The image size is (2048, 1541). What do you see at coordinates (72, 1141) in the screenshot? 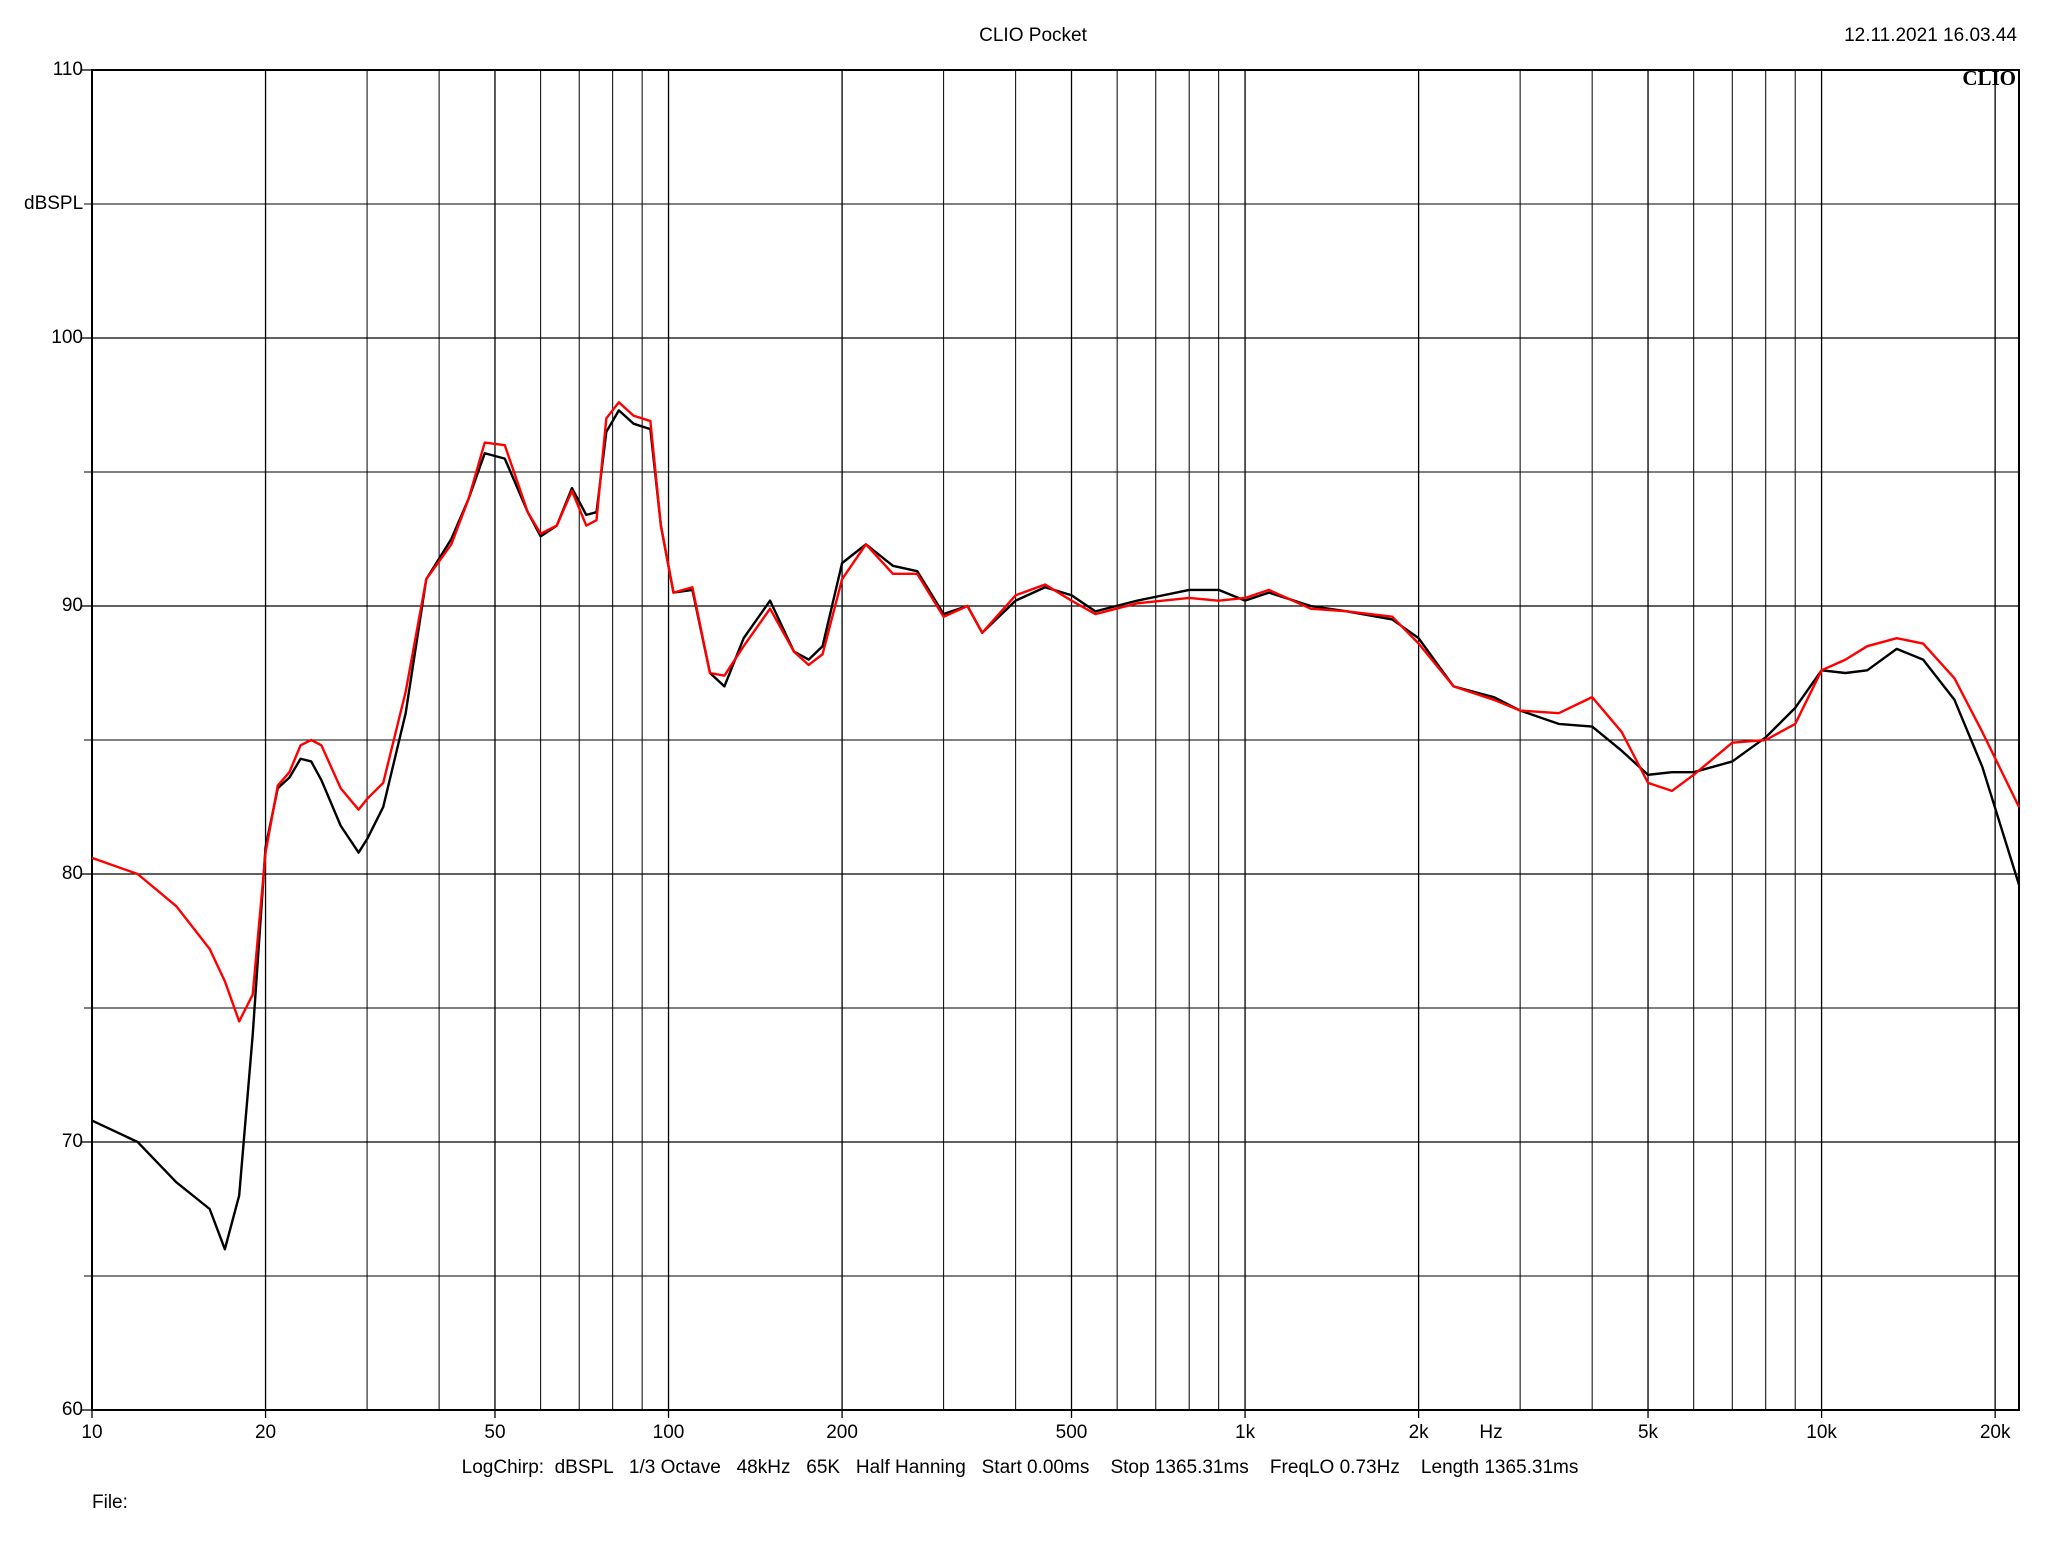
I see `y-tick-label: 70` at bounding box center [72, 1141].